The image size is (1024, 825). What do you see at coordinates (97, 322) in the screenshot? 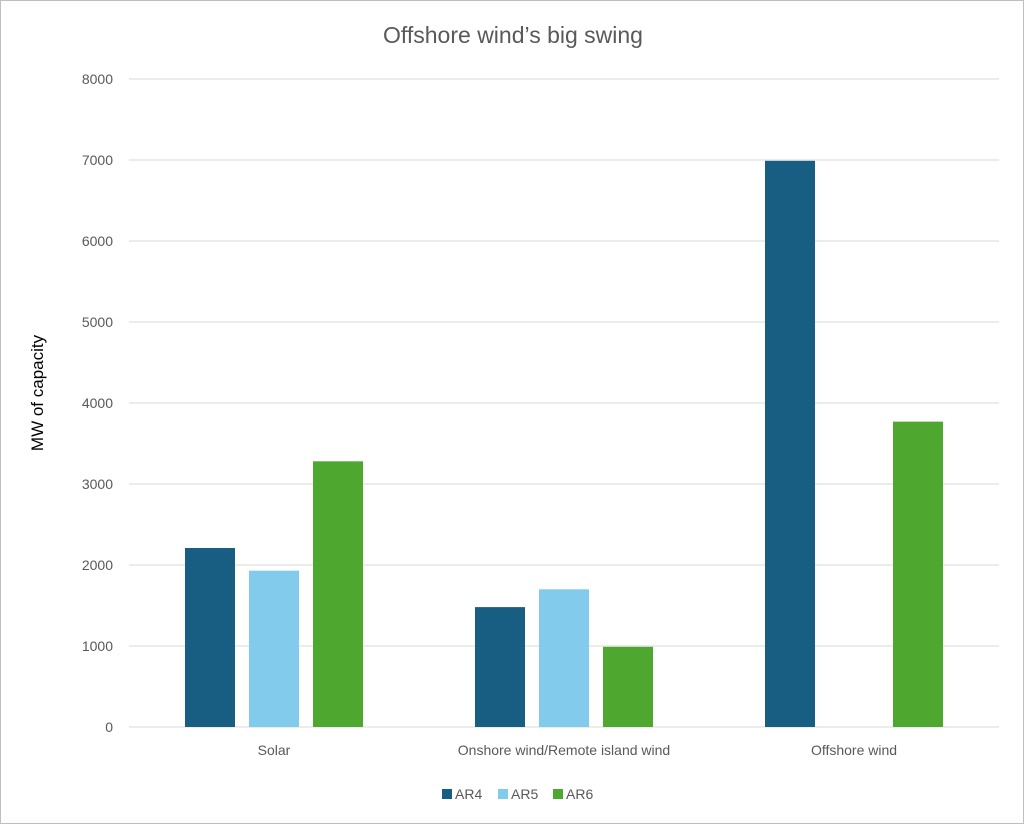
I see `y-tick-label: 5000` at bounding box center [97, 322].